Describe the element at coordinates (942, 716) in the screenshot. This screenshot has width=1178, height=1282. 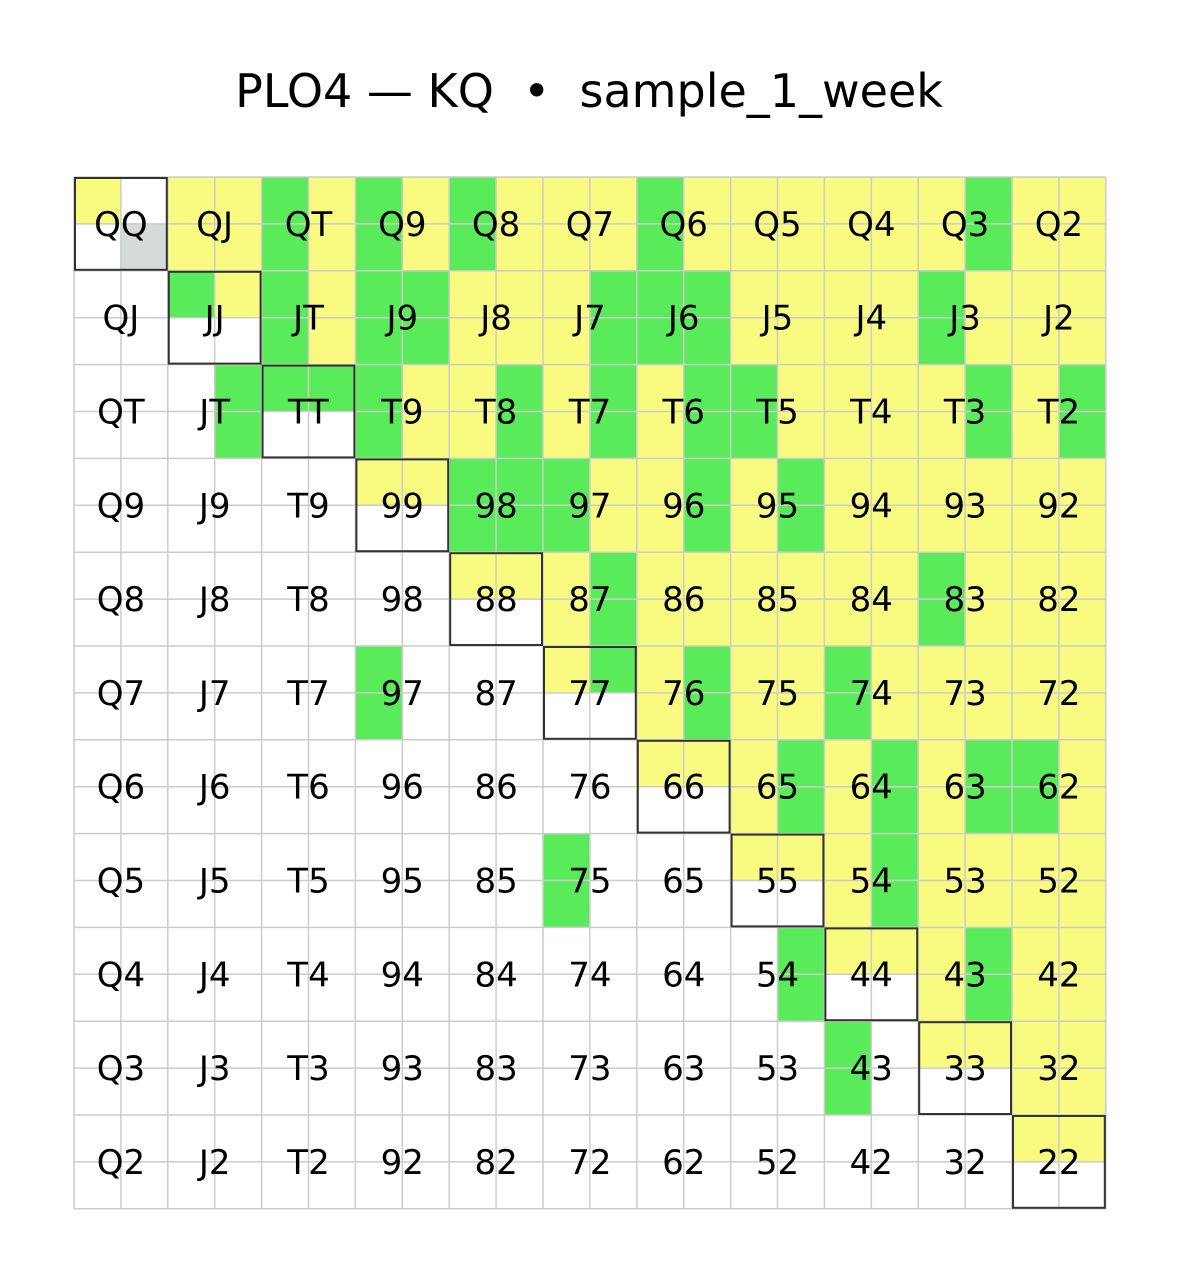
I see `cell-73-bl` at that location.